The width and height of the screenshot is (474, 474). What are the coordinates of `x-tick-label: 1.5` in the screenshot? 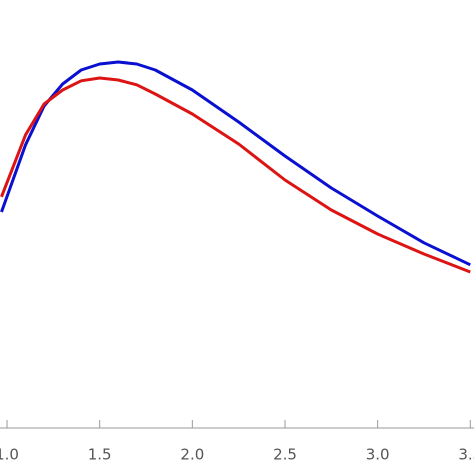 It's located at (100, 455).